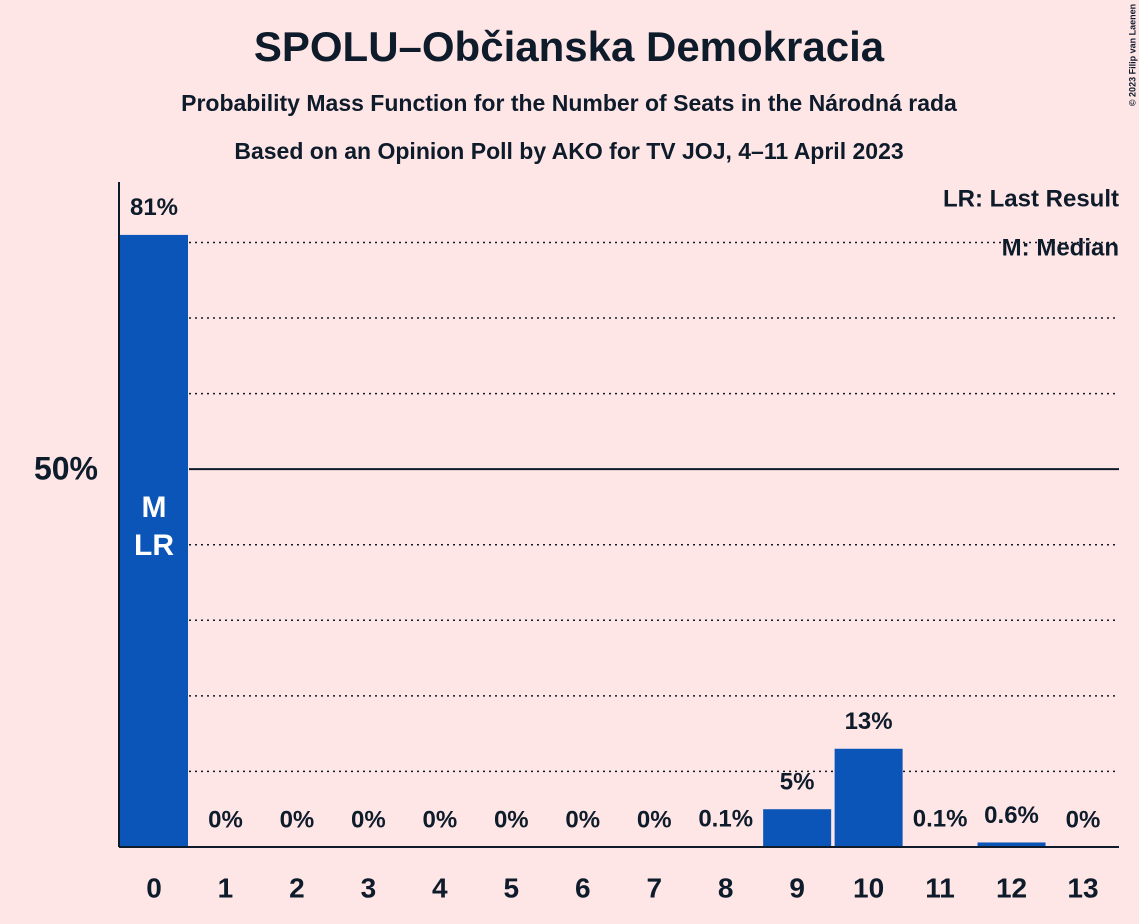 The image size is (1139, 924). I want to click on legend-entry: LR: Last Result, so click(1031, 198).